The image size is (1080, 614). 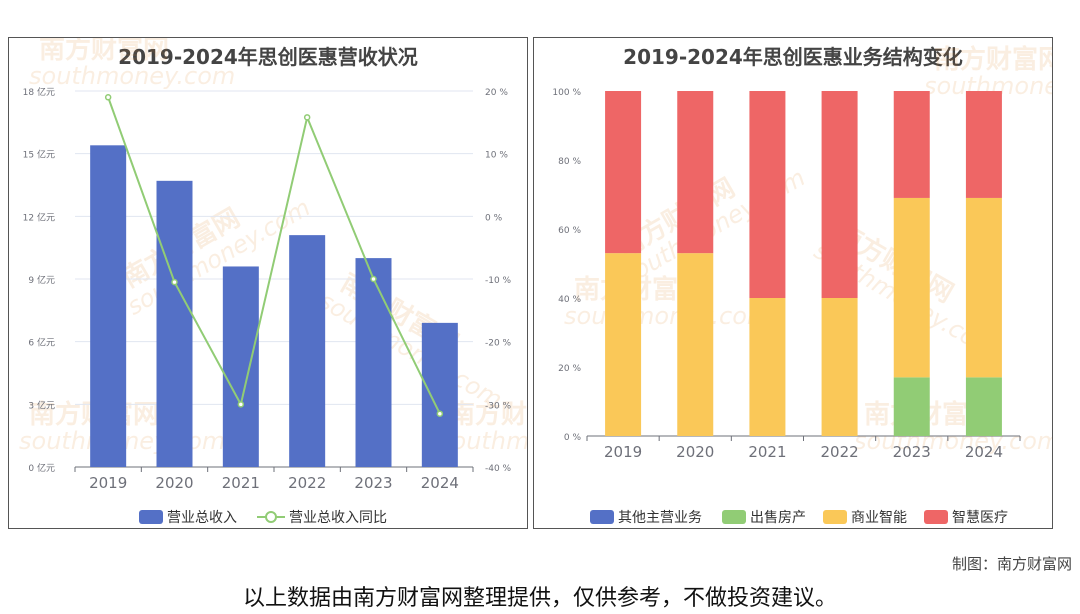 I want to click on y-left-tick-label: 15 亿元, so click(x=39, y=155).